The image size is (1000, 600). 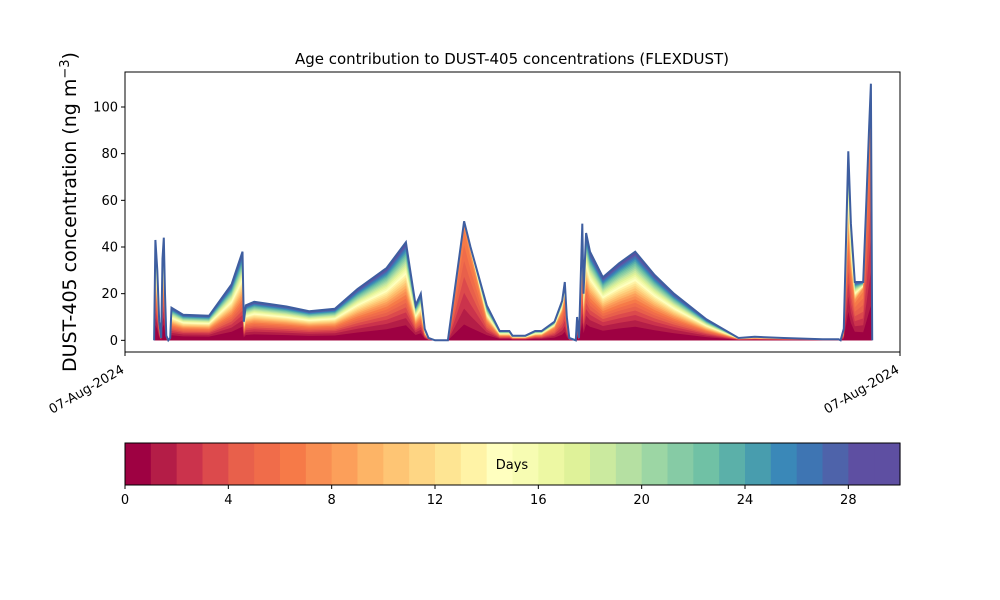 I want to click on colorbar-label: Days, so click(x=512, y=465).